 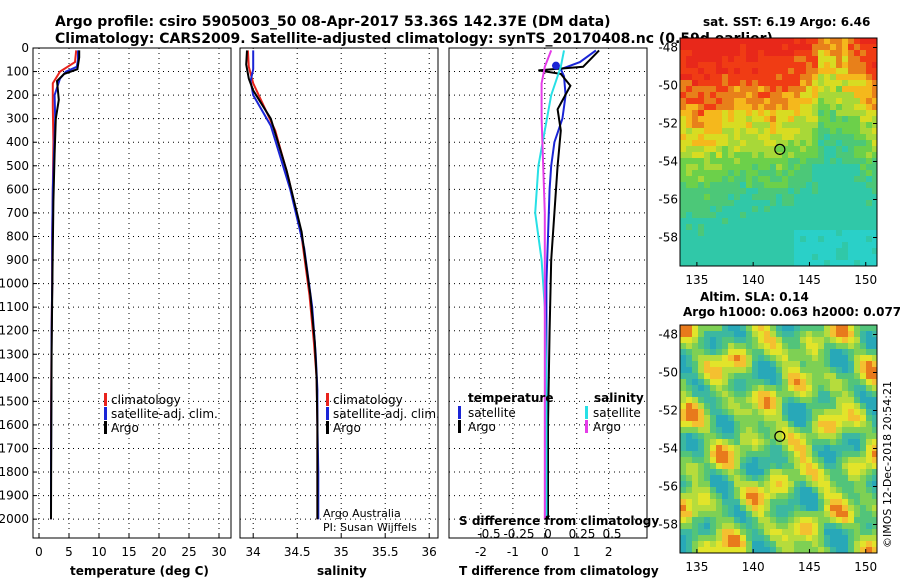 What do you see at coordinates (586, 426) in the screenshot?
I see `legend-s-argo-swatch` at bounding box center [586, 426].